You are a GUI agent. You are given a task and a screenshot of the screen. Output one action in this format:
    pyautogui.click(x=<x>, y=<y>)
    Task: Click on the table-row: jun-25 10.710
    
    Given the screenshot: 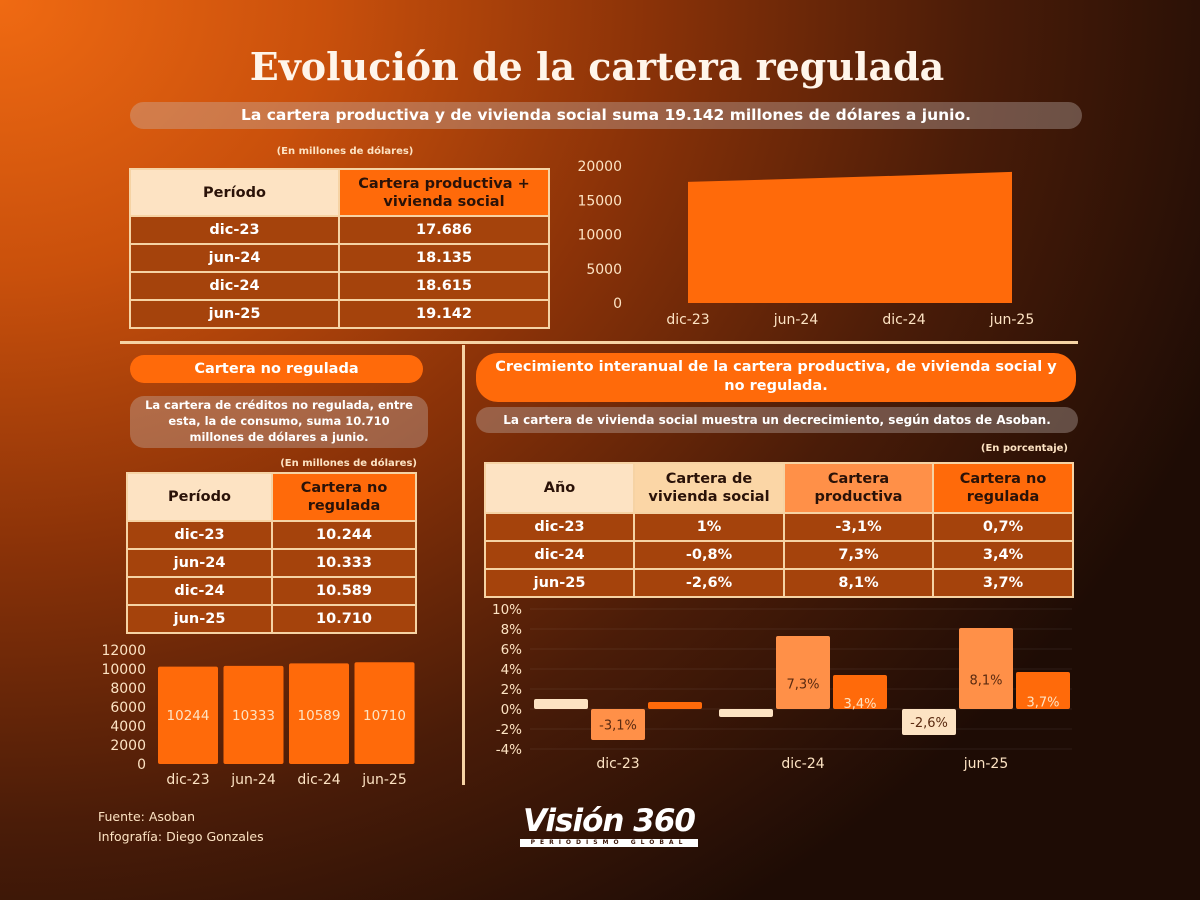 What is the action you would take?
    pyautogui.click(x=271, y=619)
    